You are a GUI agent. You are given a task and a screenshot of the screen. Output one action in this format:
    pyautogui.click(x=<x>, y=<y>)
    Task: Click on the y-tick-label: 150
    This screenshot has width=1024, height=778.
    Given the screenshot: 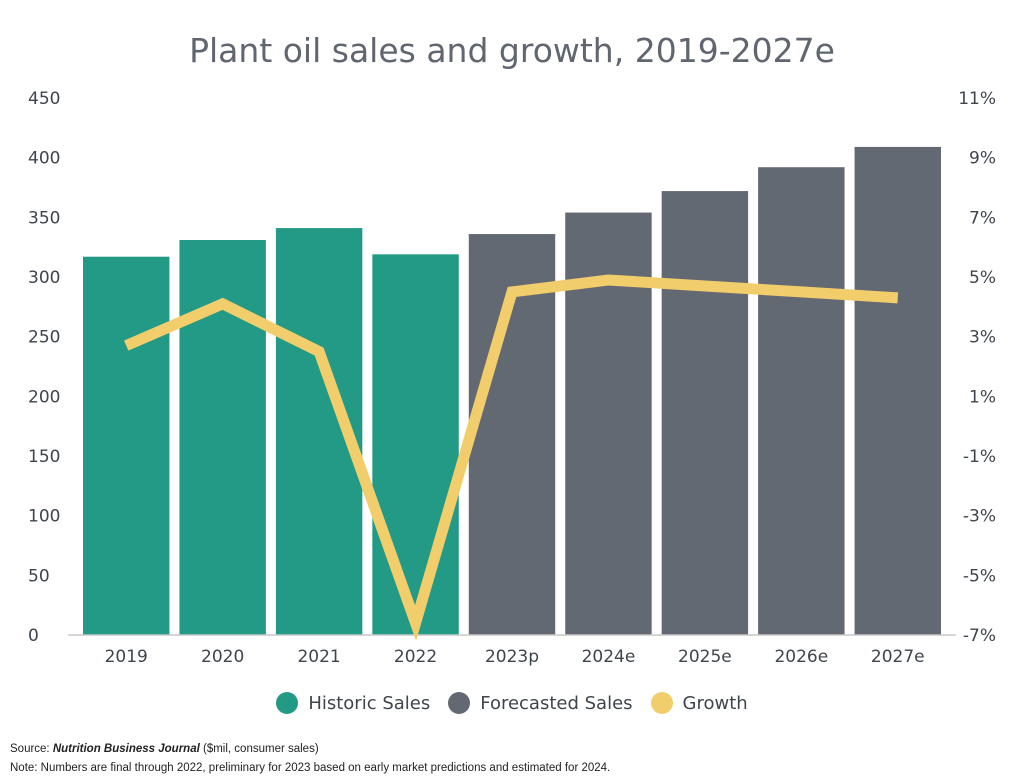 What is the action you would take?
    pyautogui.click(x=44, y=457)
    